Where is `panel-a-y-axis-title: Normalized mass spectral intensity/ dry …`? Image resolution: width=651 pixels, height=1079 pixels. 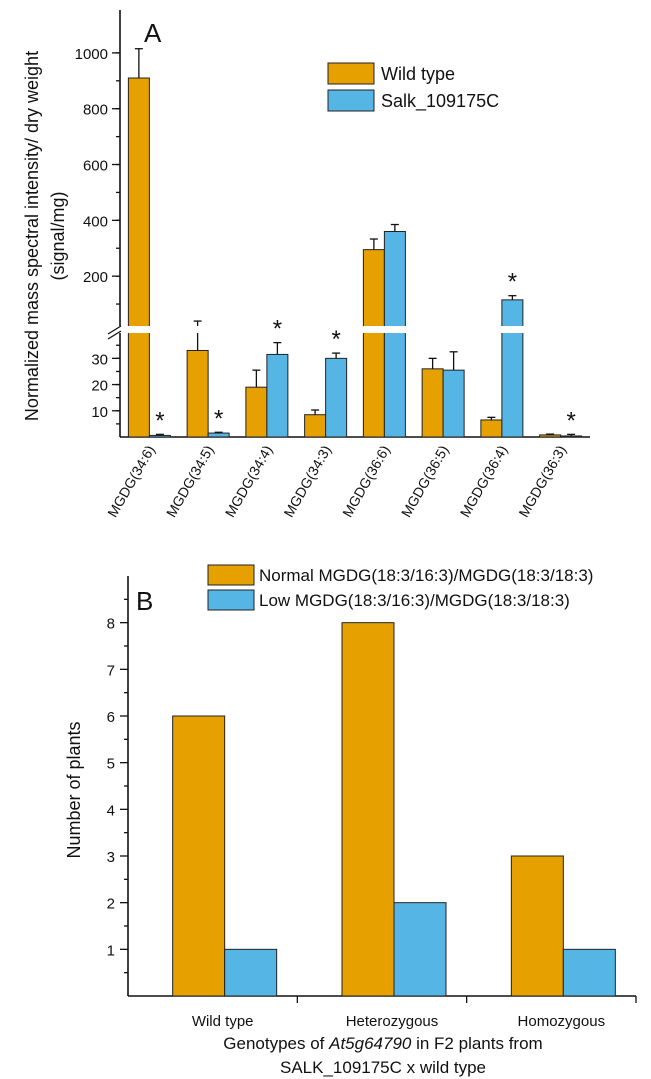 panel-a-y-axis-title: Normalized mass spectral intensity/ dry … is located at coordinates (45, 236).